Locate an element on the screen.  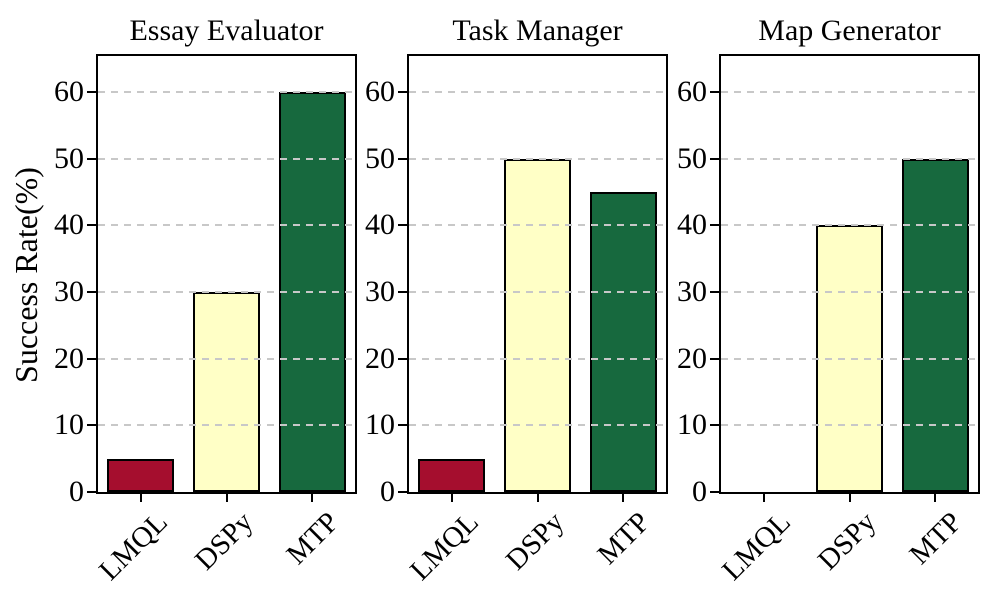
subplot-title: Essay Evaluator is located at coordinates (226, 30).